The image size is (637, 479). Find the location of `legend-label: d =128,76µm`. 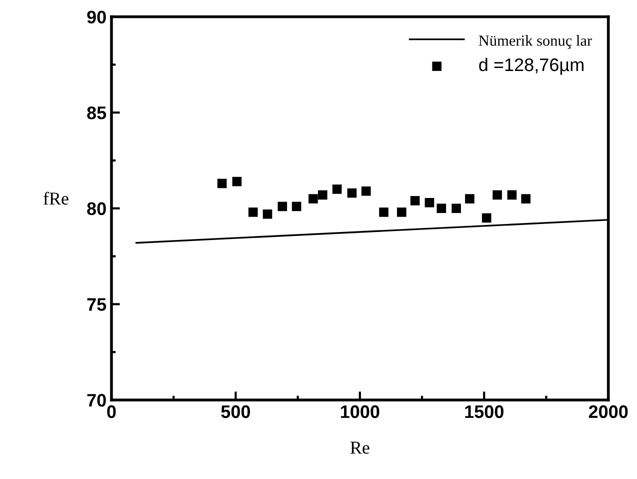

legend-label: d =128,76µm is located at coordinates (531, 66).